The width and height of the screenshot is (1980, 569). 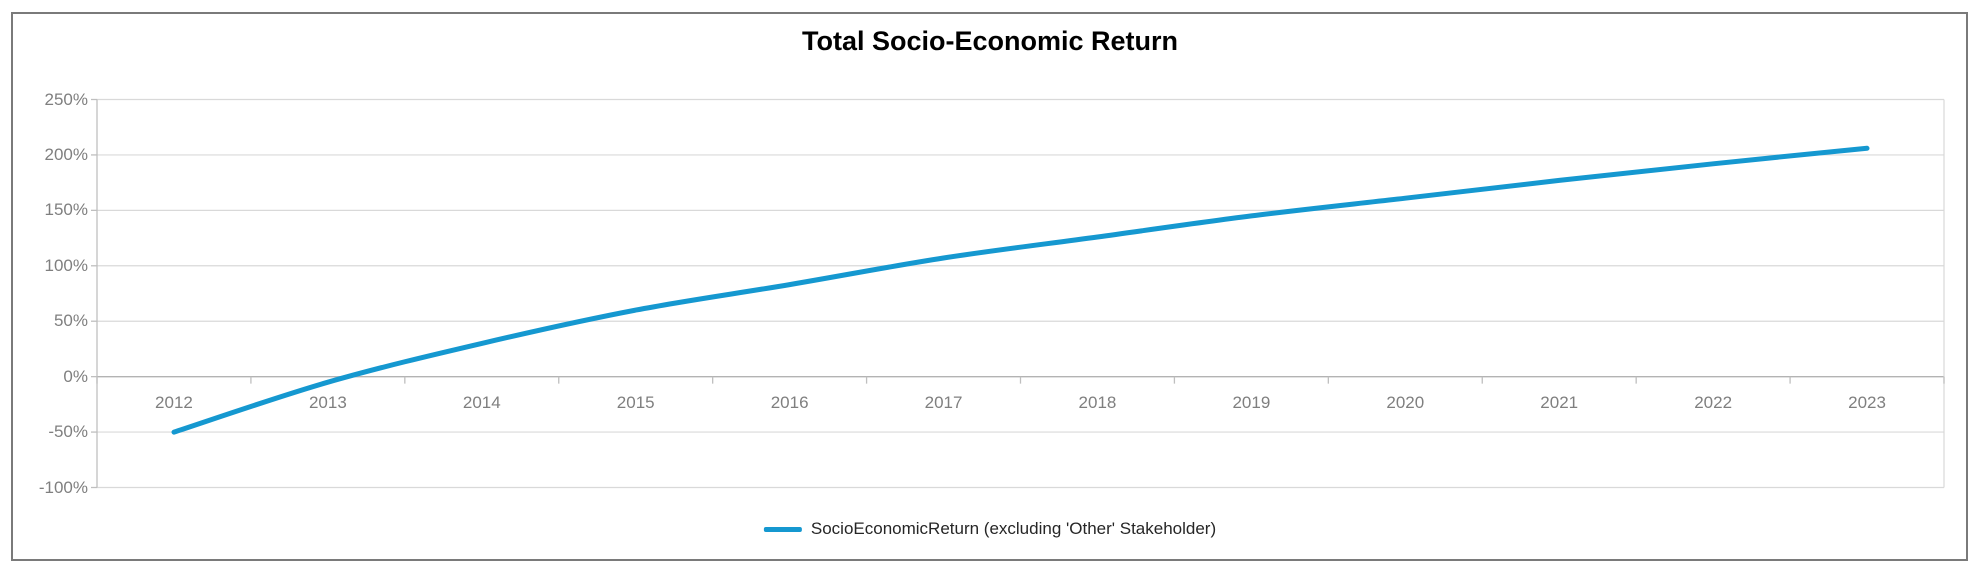 I want to click on x-axis-tick-label: 2012, so click(x=174, y=402).